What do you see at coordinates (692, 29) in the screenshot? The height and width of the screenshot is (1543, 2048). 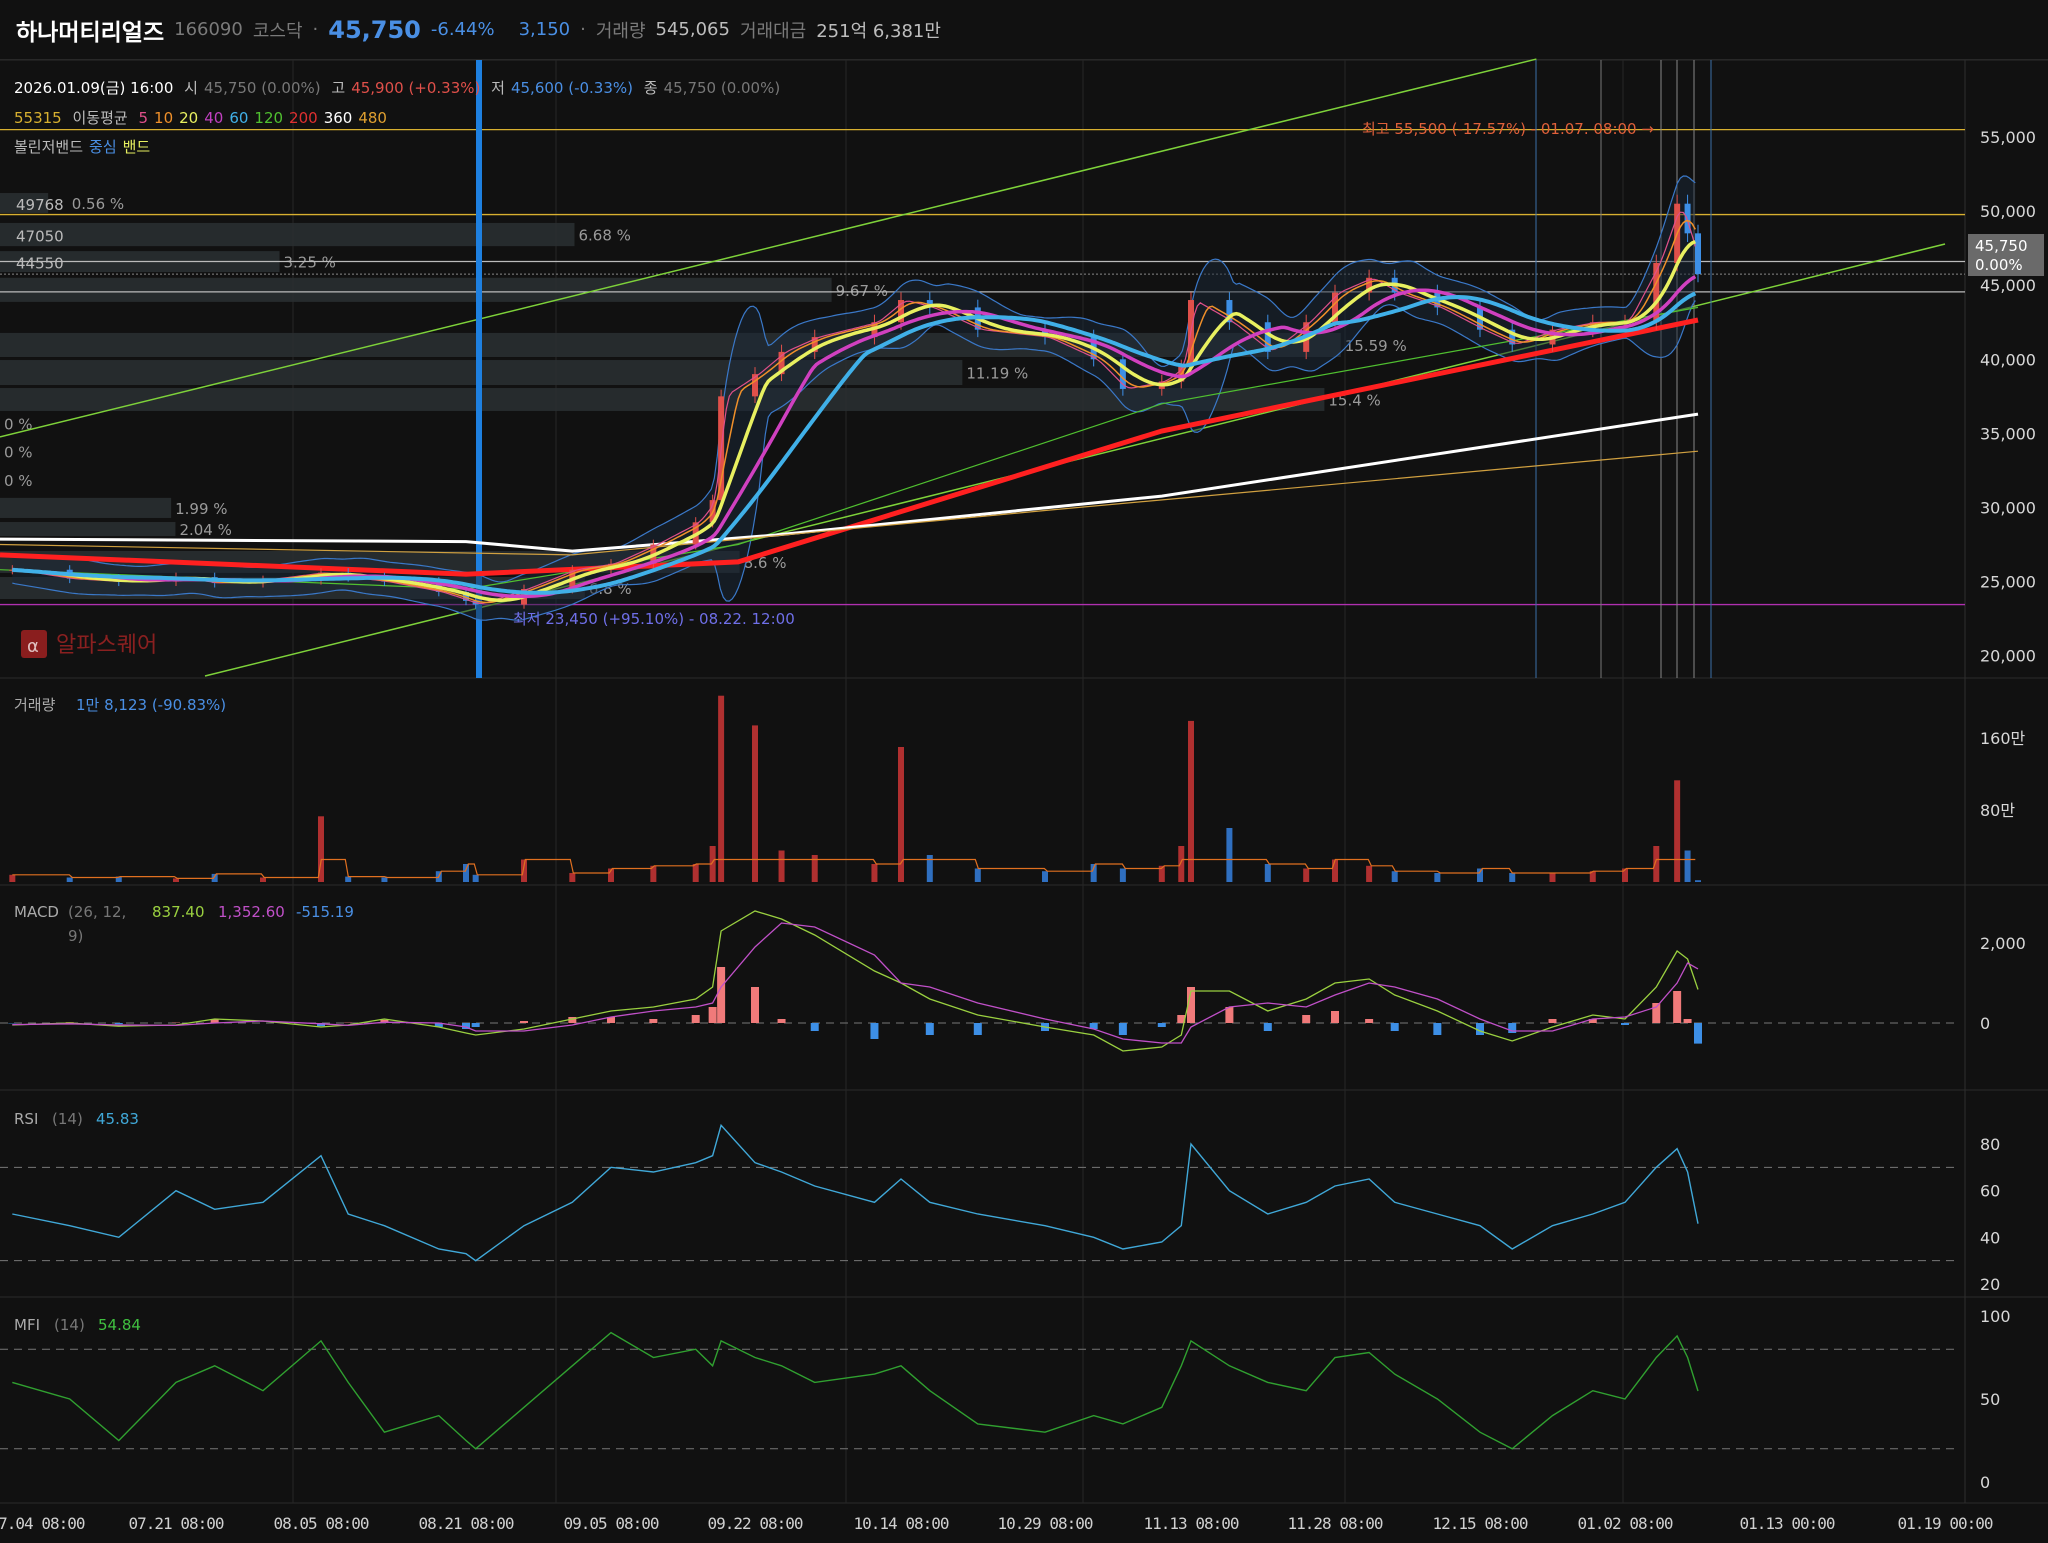 I see `volume-value: 545,065` at bounding box center [692, 29].